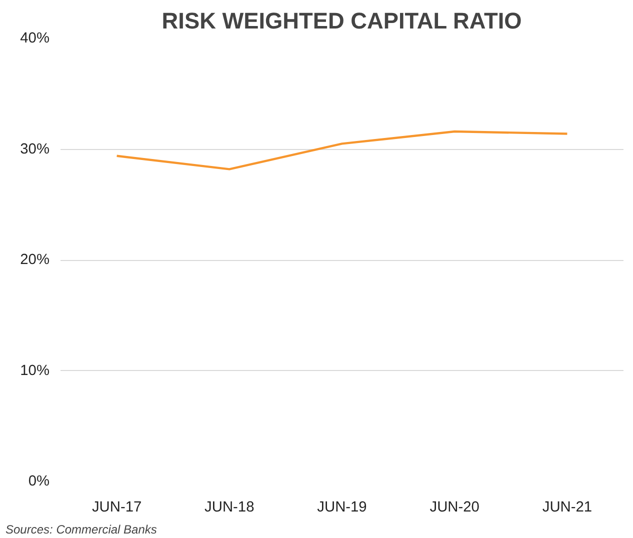 This screenshot has width=633, height=538. What do you see at coordinates (39, 482) in the screenshot?
I see `y-tick-label: 0%` at bounding box center [39, 482].